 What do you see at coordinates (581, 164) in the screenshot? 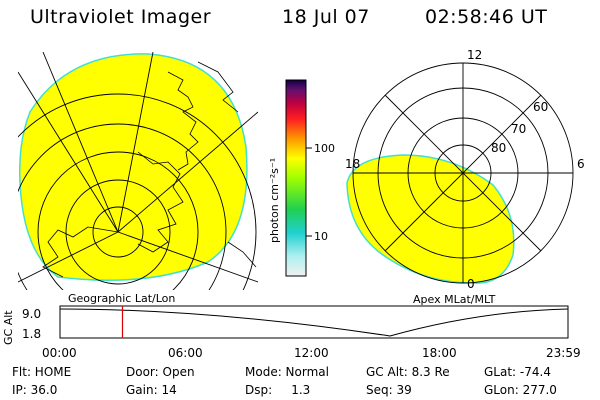
I see `mlt-label-6: 6` at bounding box center [581, 164].